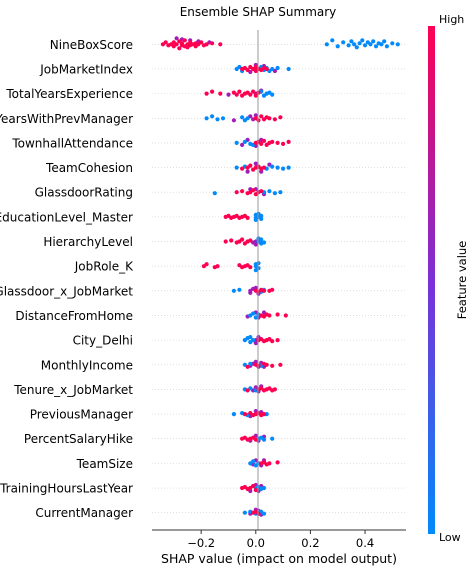 This screenshot has height=572, width=474. I want to click on feature-label: EducationLevel_Master, so click(66, 217).